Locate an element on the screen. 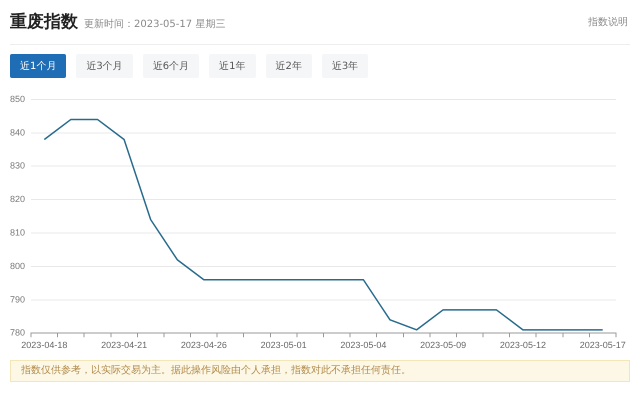 Image resolution: width=640 pixels, height=396 pixels. text: 近3年 is located at coordinates (345, 66).